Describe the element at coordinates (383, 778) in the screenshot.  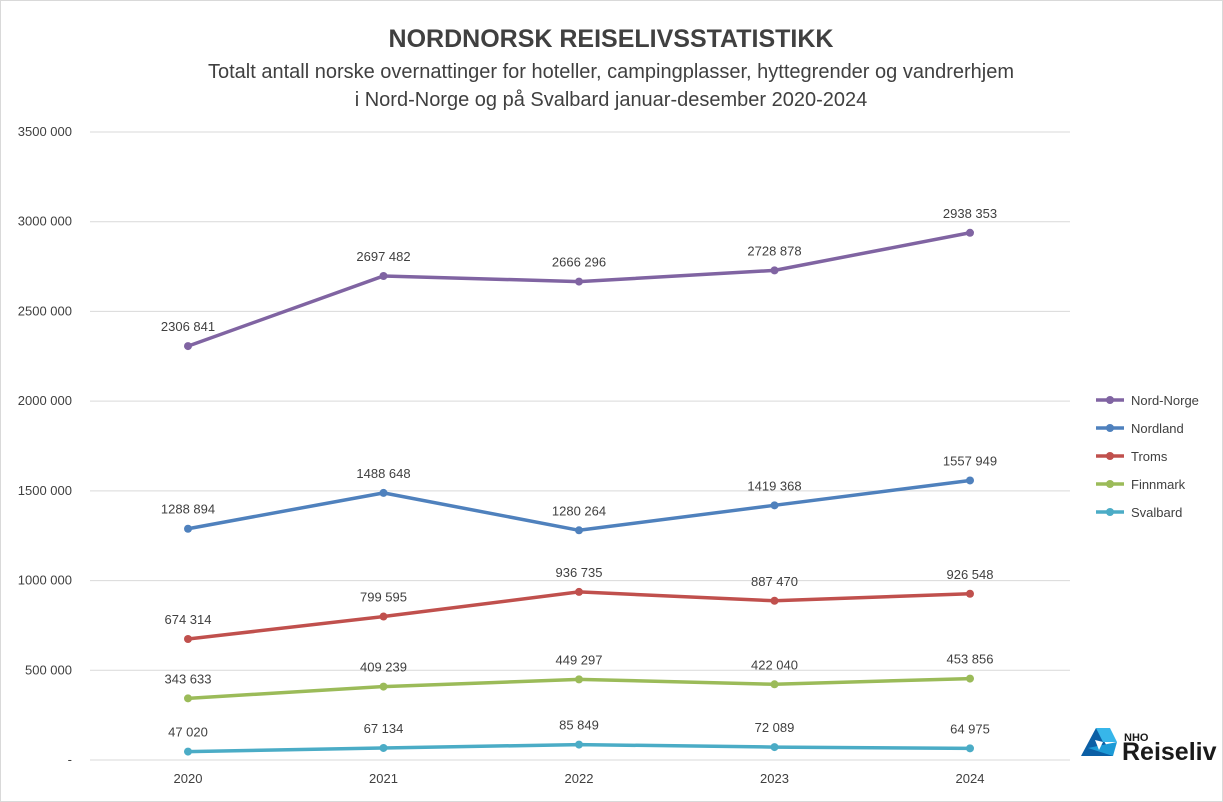
I see `x-tick-label: 2021` at that location.